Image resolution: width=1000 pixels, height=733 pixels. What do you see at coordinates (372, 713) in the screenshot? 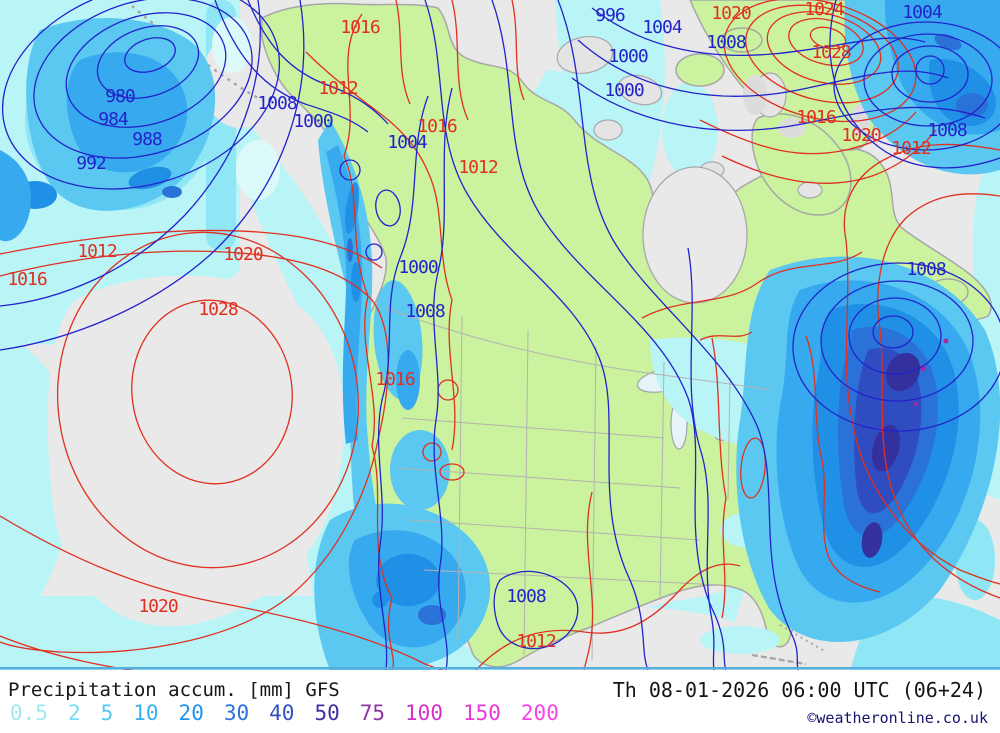
I see `legend-value-75: 75` at bounding box center [372, 713].